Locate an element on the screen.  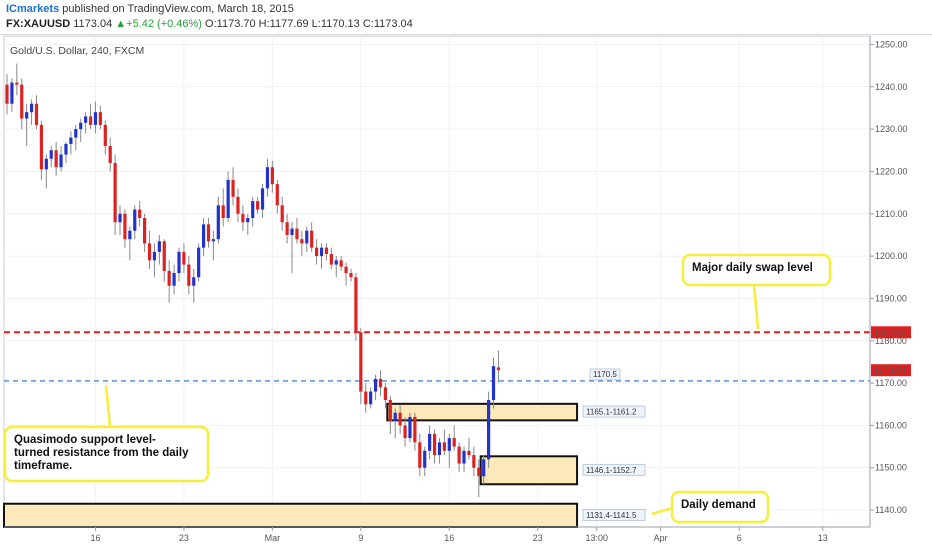
y-tick-label: 1240.00 is located at coordinates (891, 87).